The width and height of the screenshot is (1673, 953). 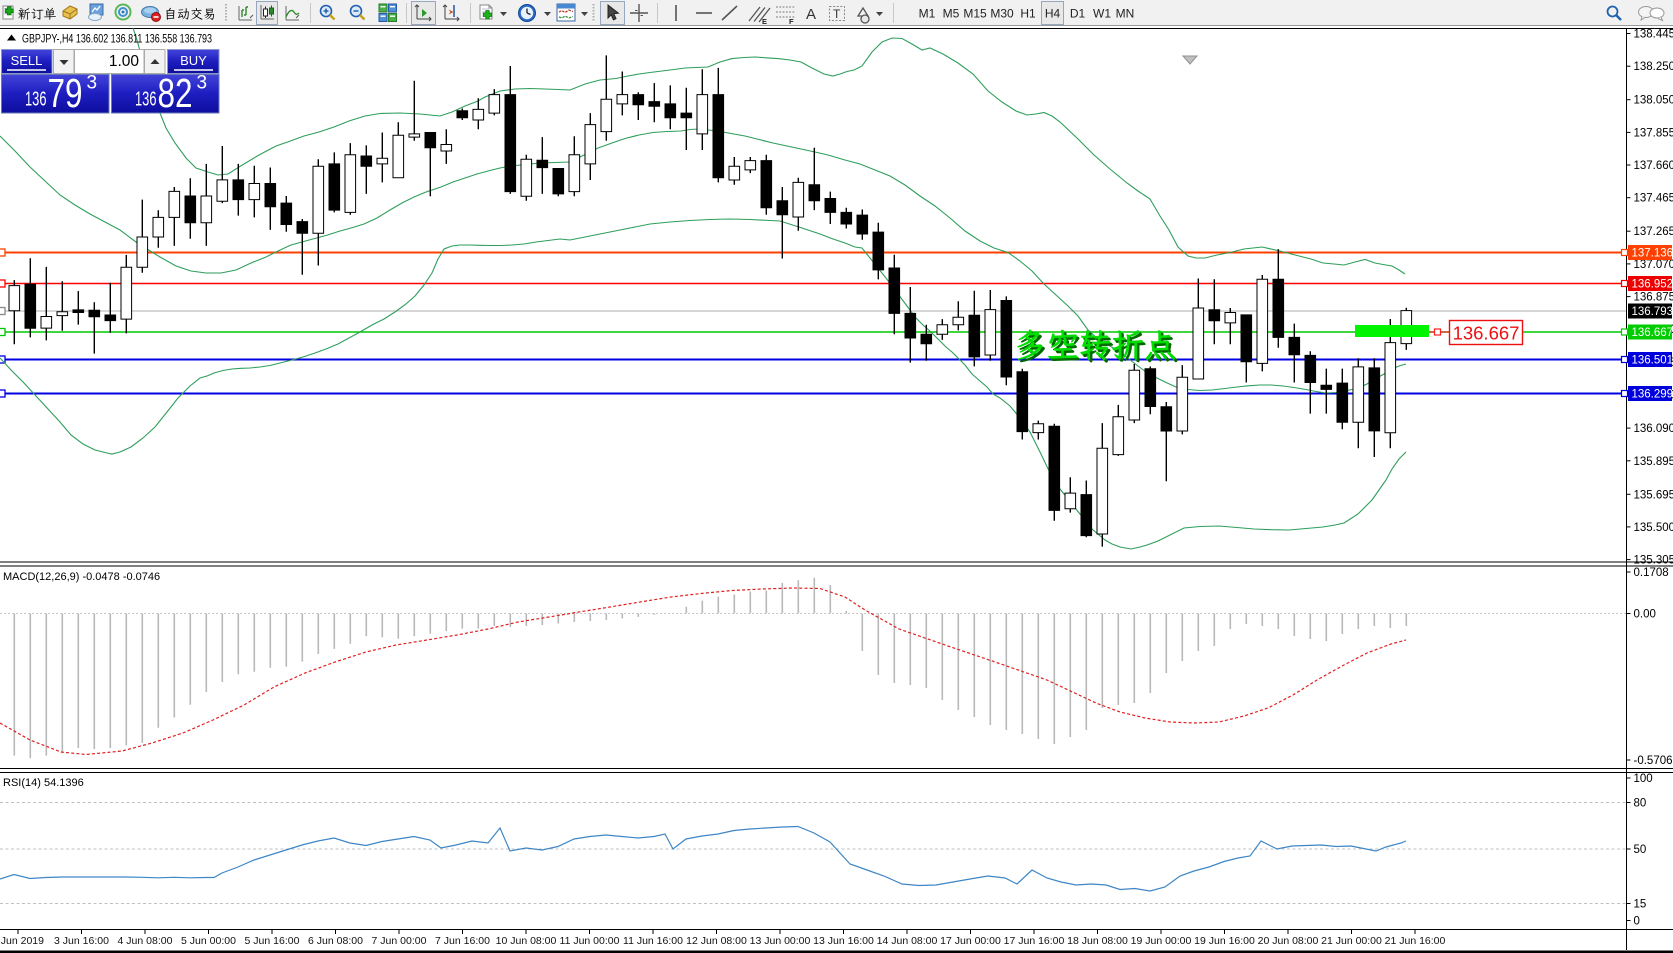 What do you see at coordinates (590, 941) in the screenshot?
I see `svg-text: 11 Jun 00:00` at bounding box center [590, 941].